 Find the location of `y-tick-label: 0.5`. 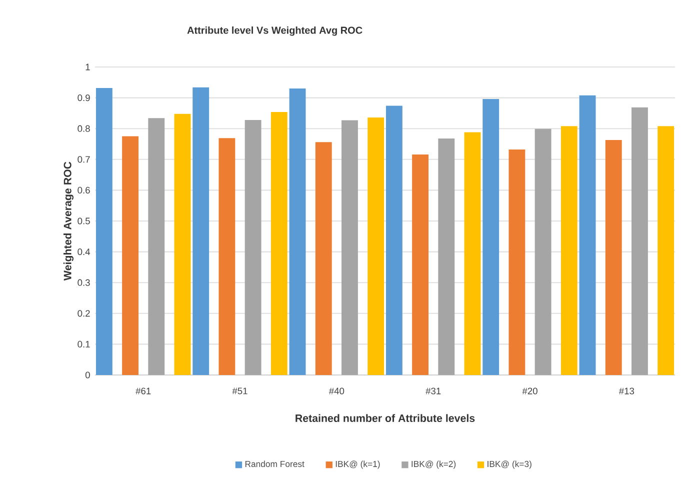

y-tick-label: 0.5 is located at coordinates (84, 221).